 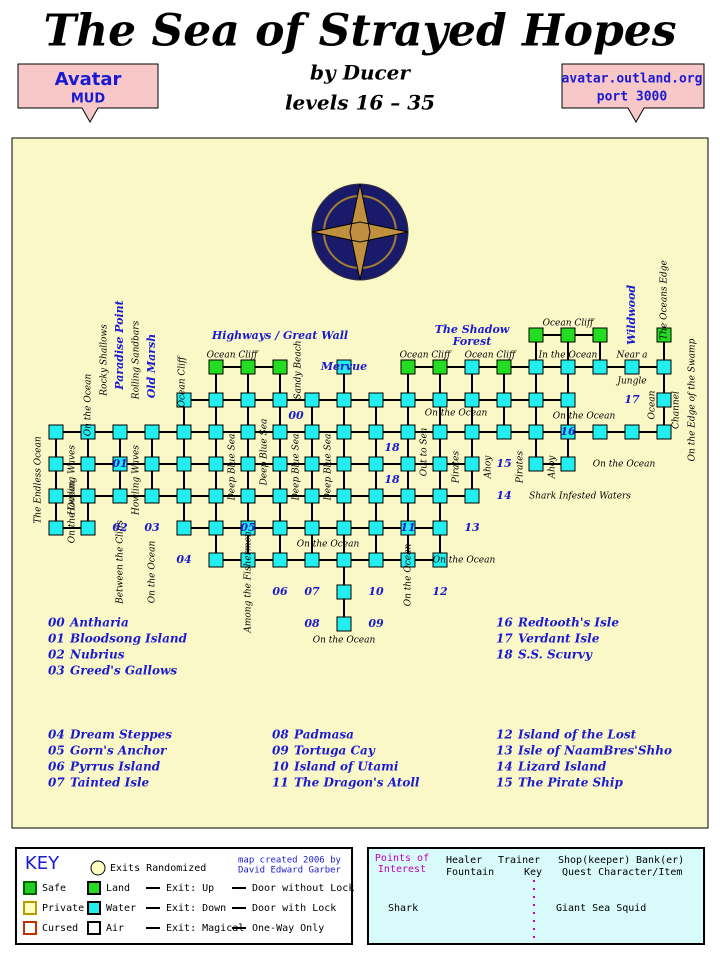 What do you see at coordinates (128, 639) in the screenshot?
I see `label: Bloodsong Island` at bounding box center [128, 639].